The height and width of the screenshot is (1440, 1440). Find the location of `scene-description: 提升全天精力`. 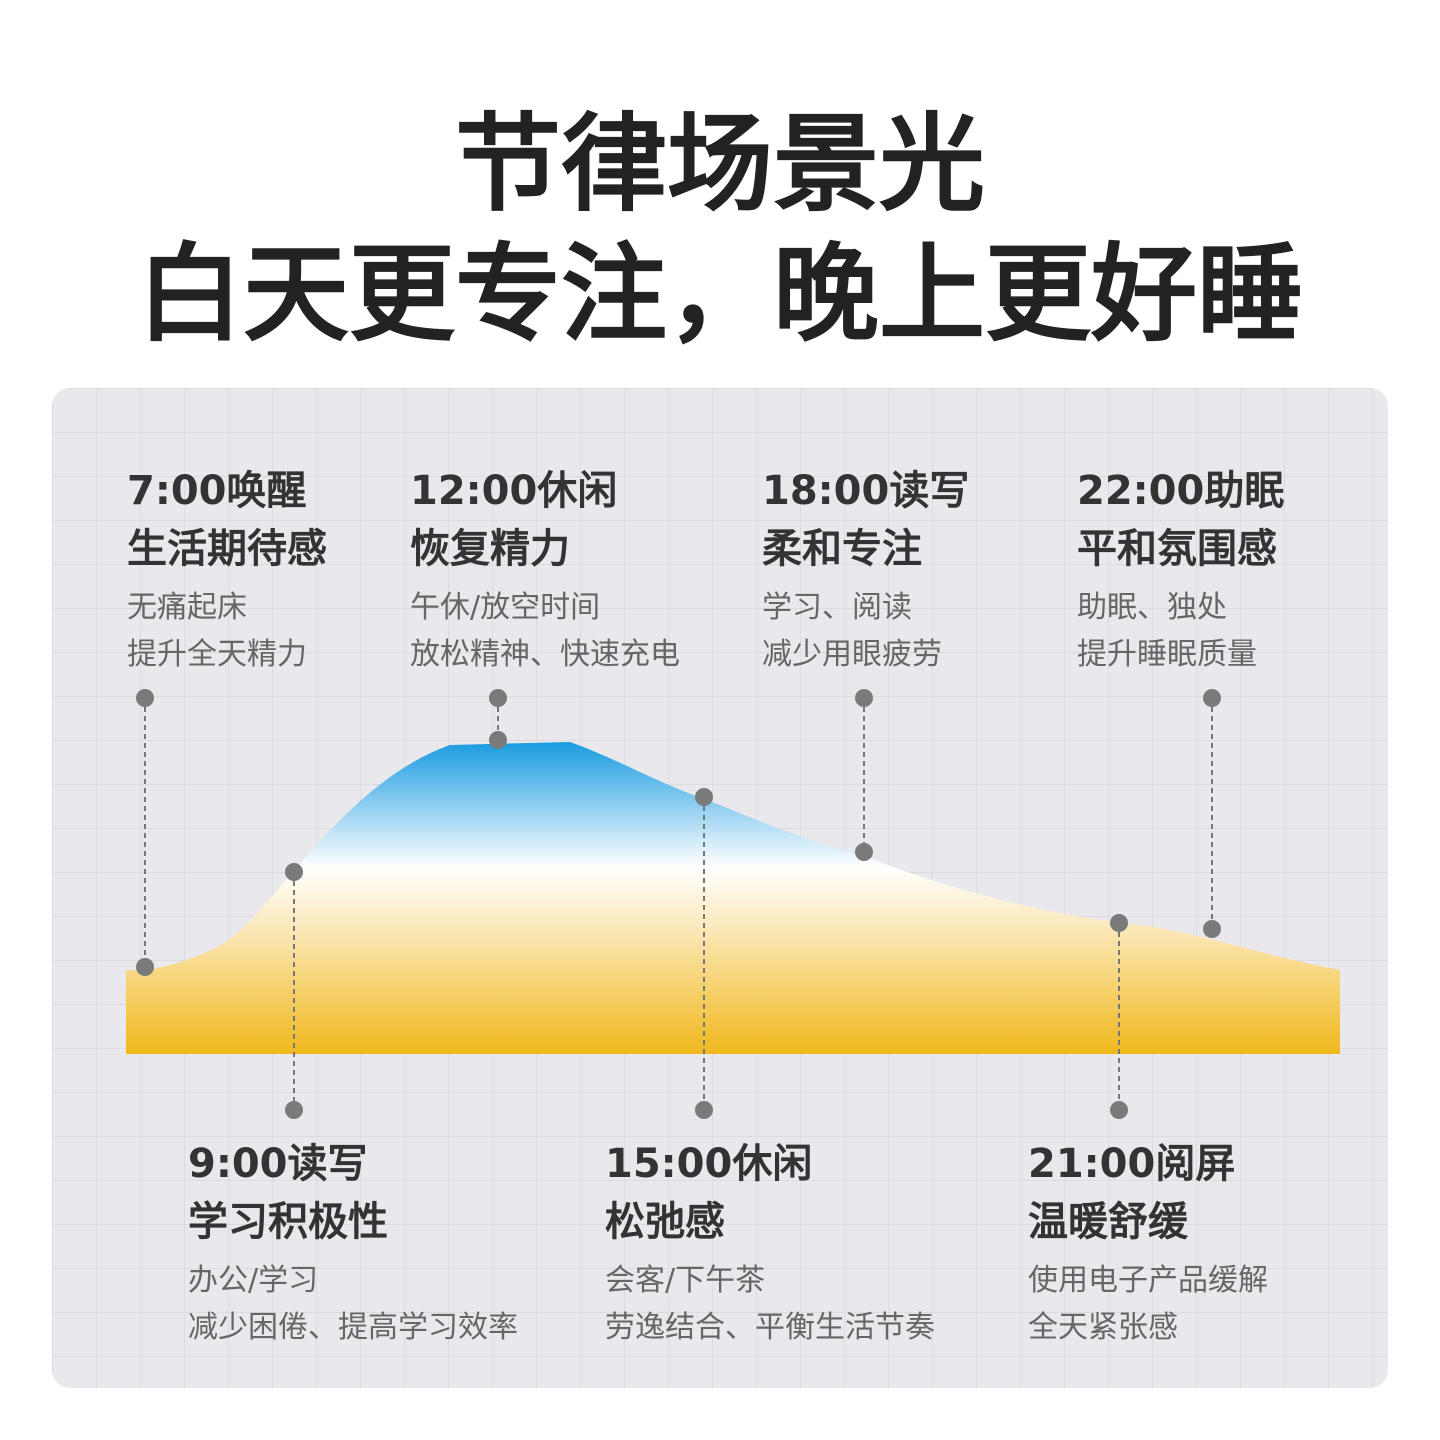

scene-description: 提升全天精力 is located at coordinates (217, 654).